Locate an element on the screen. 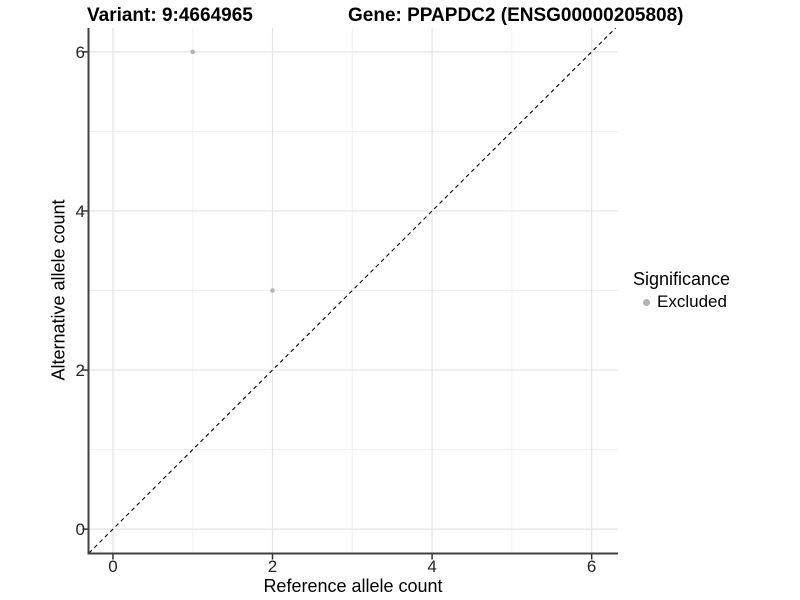 The width and height of the screenshot is (800, 600). legend-title: Significance is located at coordinates (682, 279).